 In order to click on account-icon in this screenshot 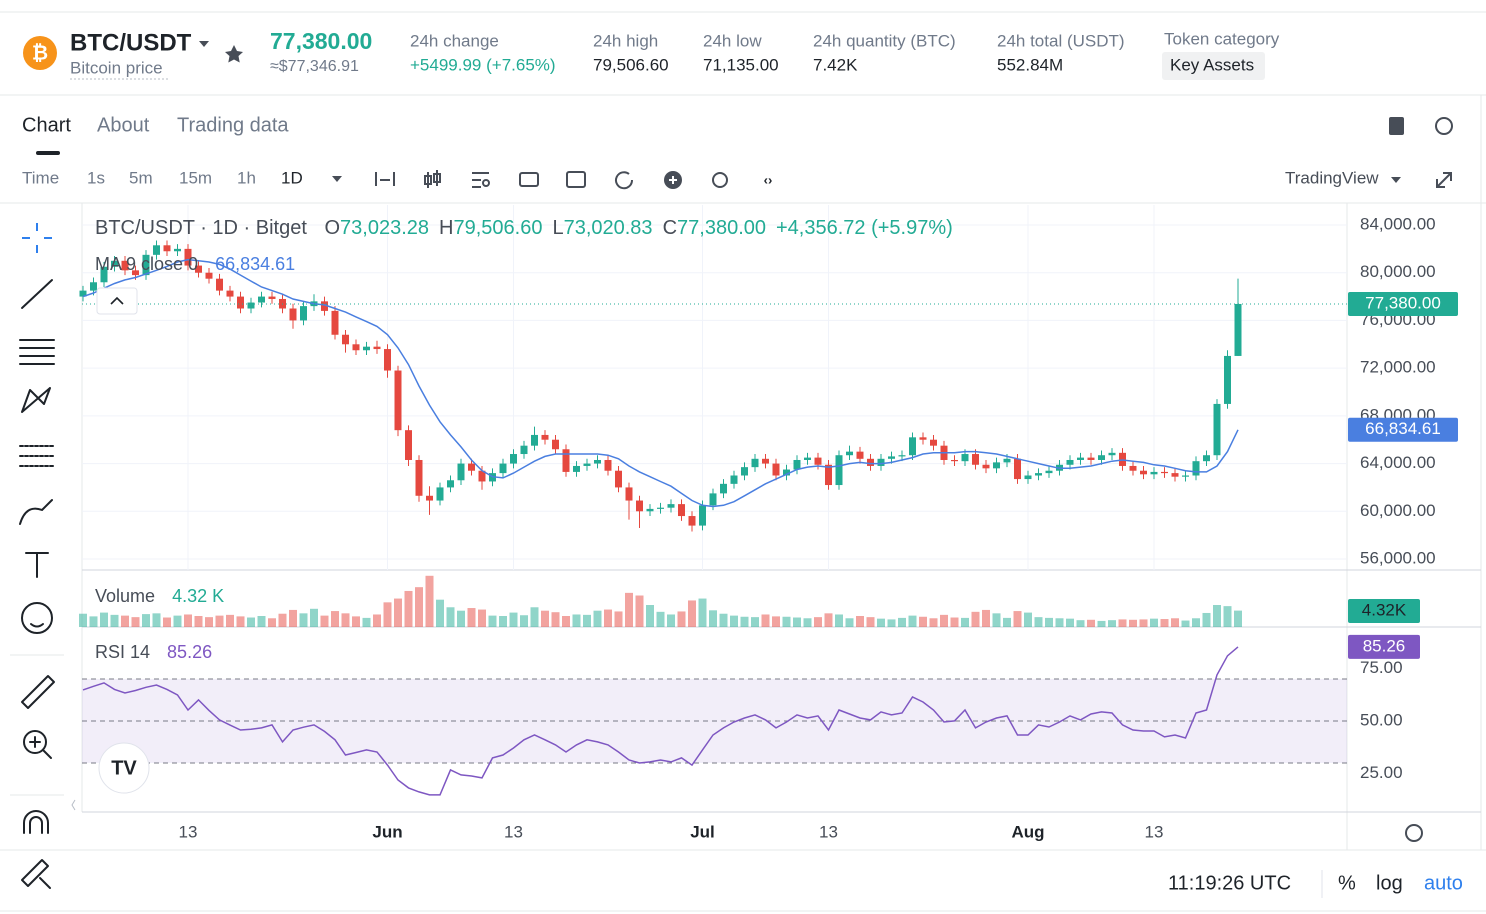, I will do `click(1444, 126)`.